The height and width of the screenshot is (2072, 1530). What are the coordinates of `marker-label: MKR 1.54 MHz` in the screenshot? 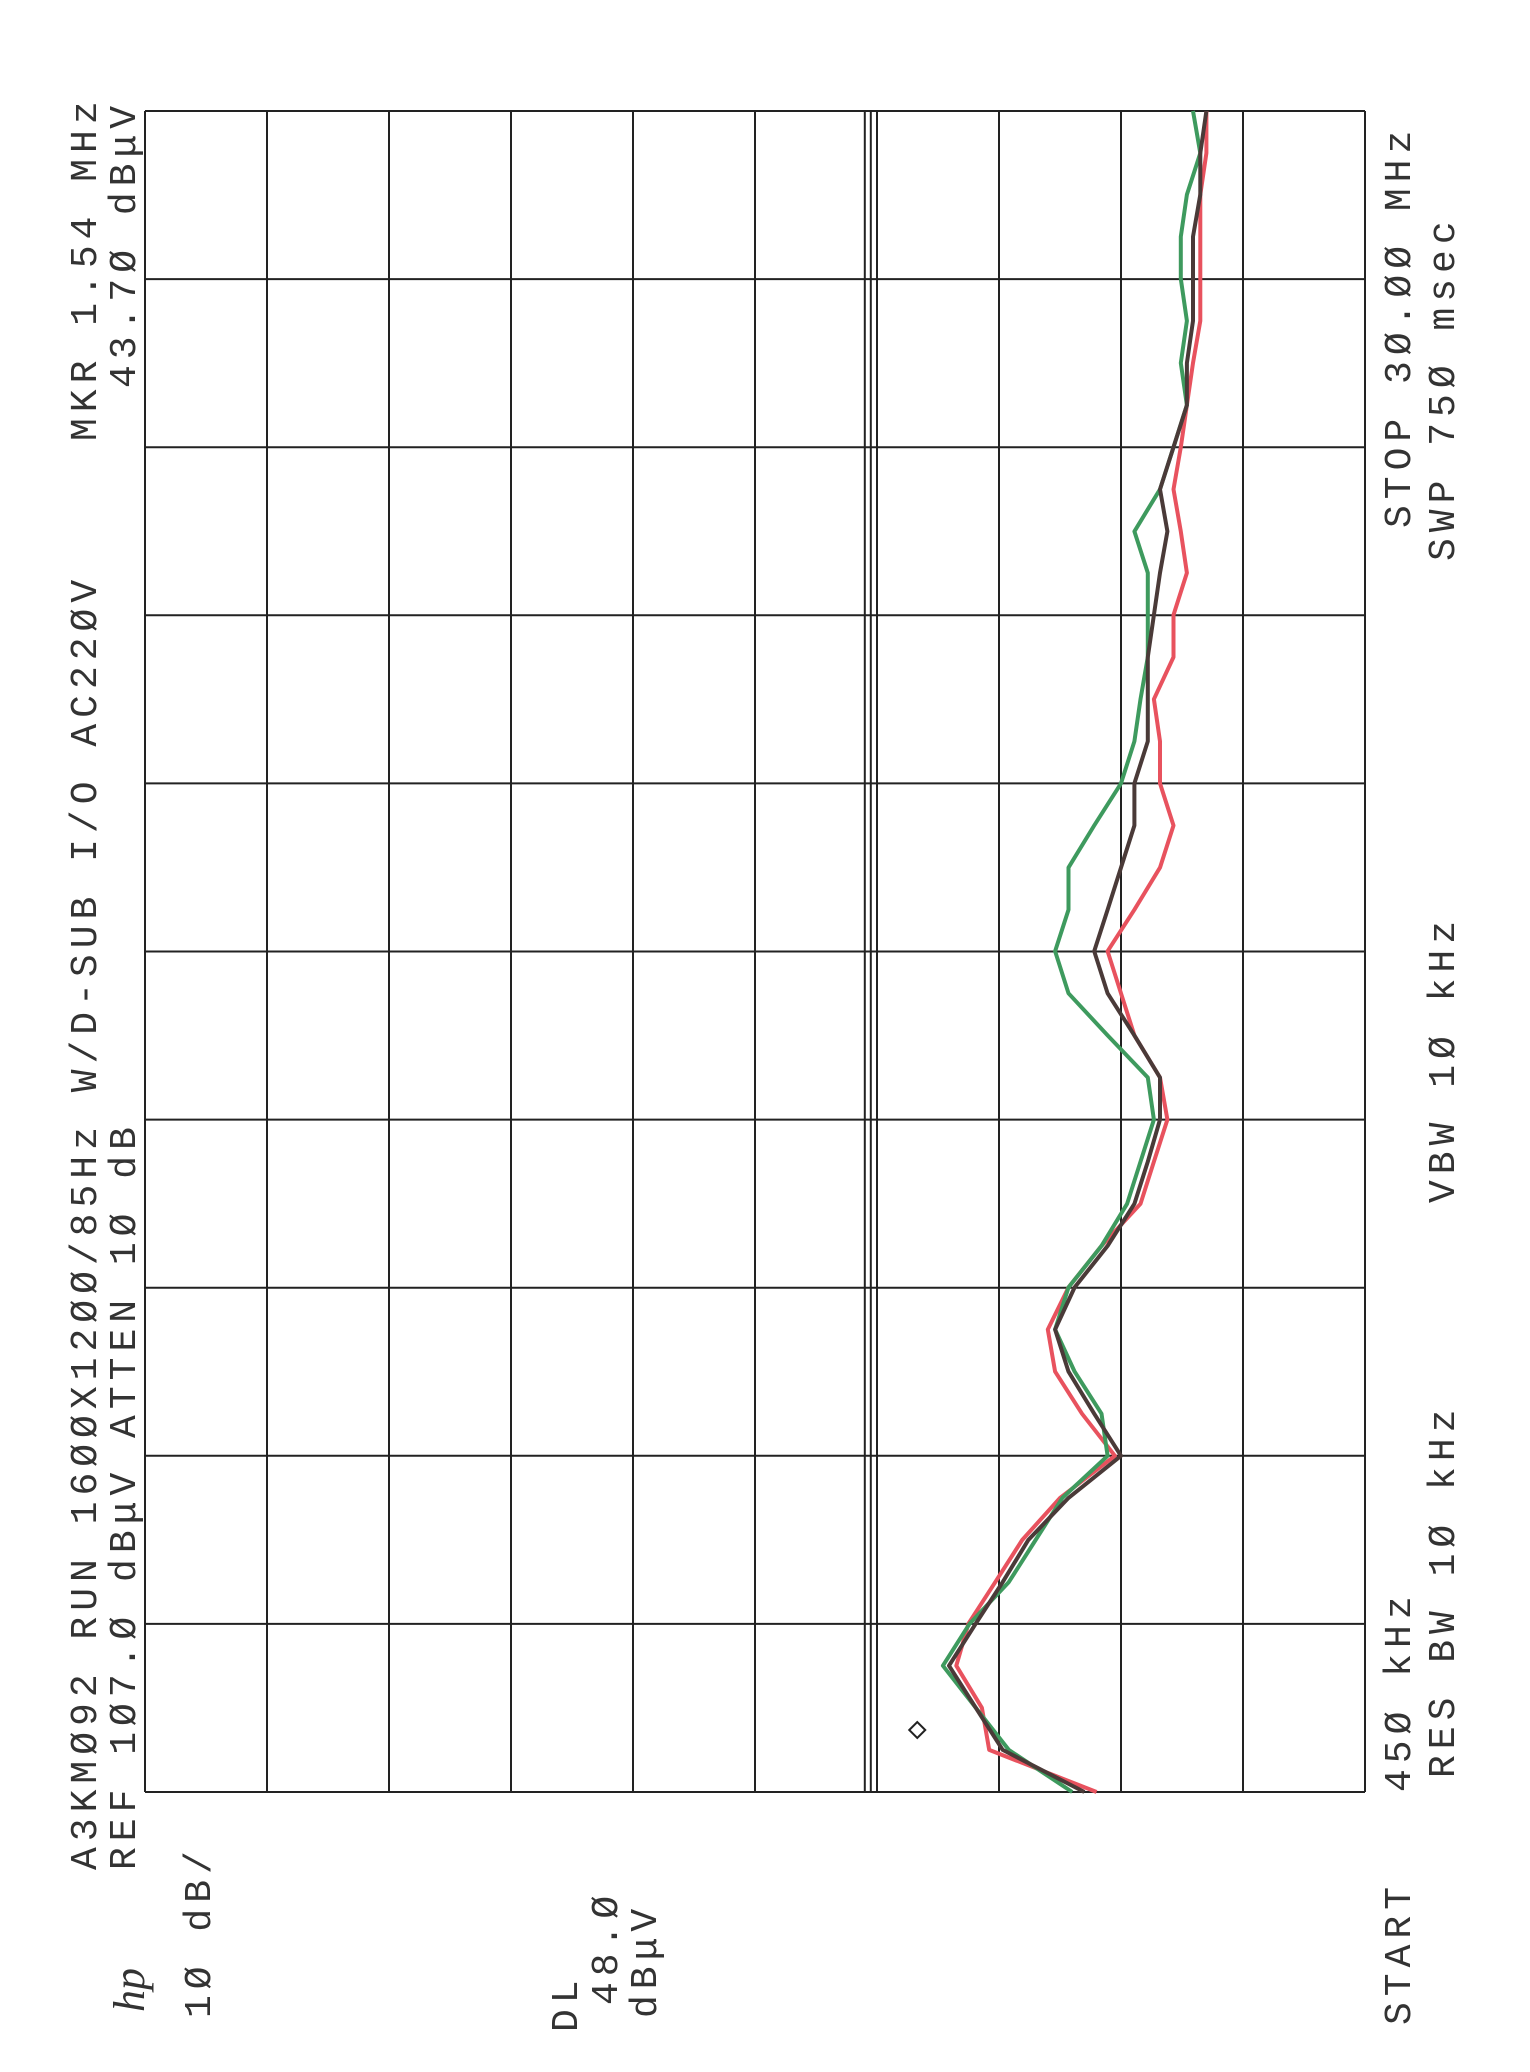 It's located at (86, 268).